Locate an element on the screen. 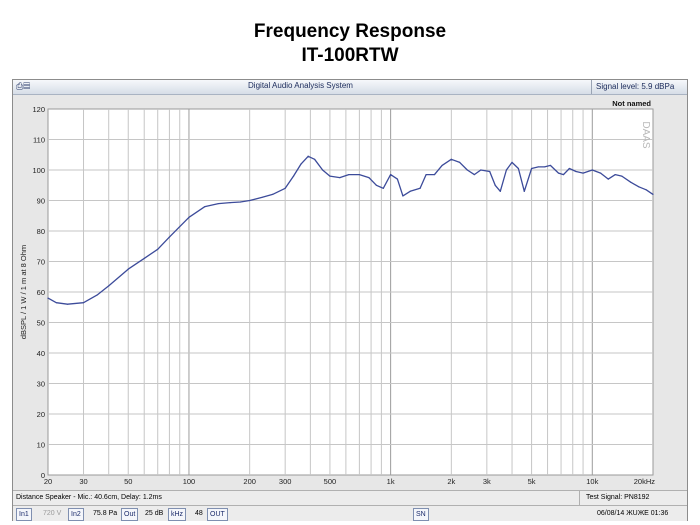 Image resolution: width=700 pixels, height=525 pixels. y-tick-label: 30 is located at coordinates (41, 384).